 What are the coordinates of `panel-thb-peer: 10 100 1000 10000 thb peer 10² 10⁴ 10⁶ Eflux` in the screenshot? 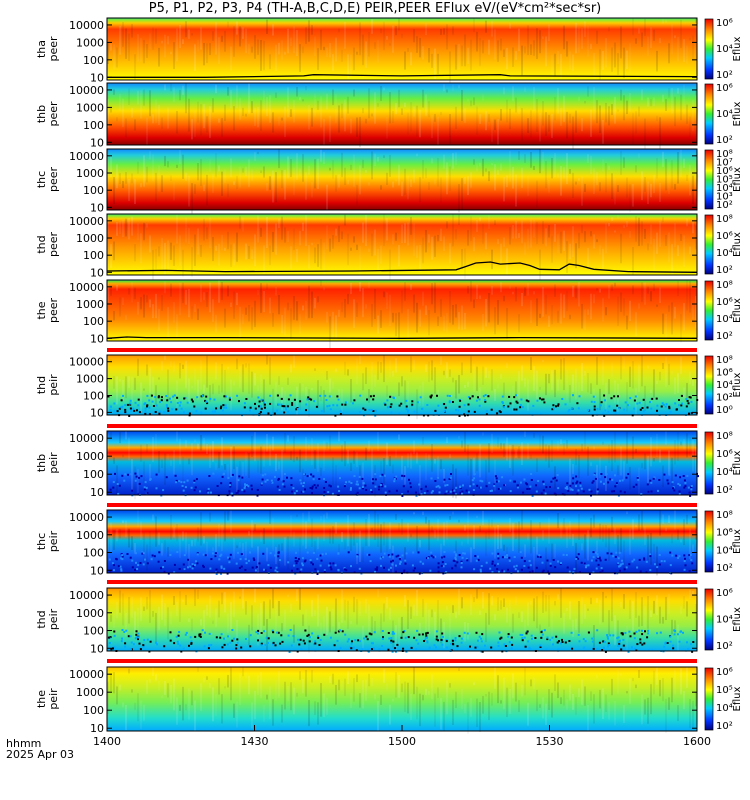 It's located at (389, 117).